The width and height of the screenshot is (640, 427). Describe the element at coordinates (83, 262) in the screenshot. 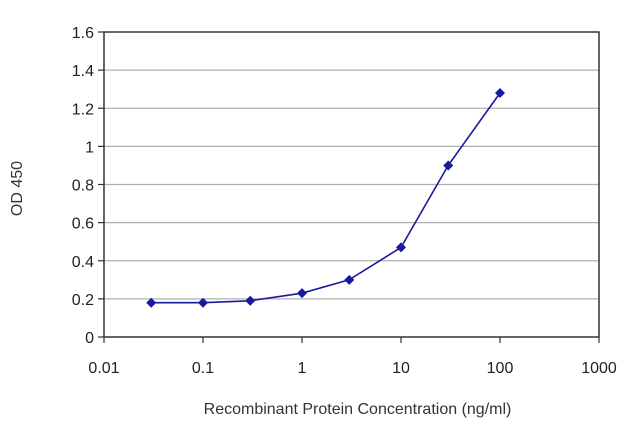

I see `y-tick-label: 0.4` at that location.